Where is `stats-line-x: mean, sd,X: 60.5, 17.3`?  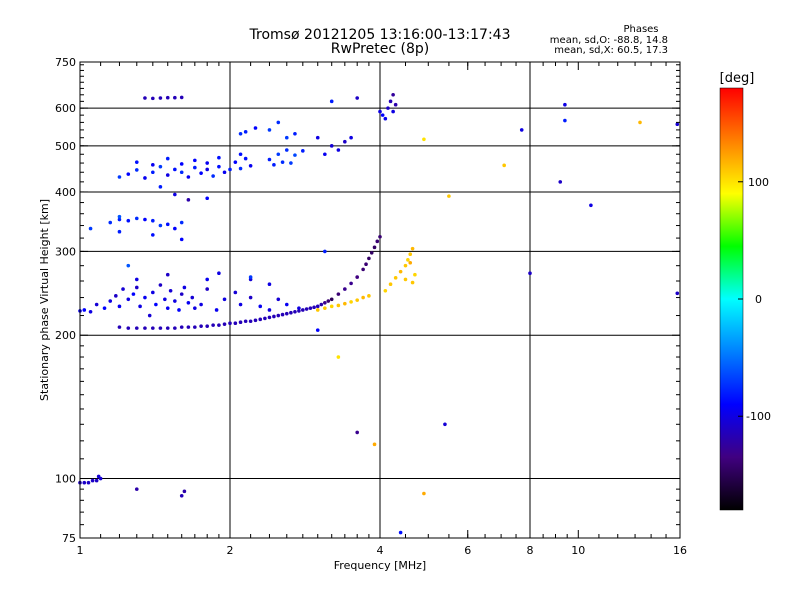 stats-line-x: mean, sd,X: 60.5, 17.3 is located at coordinates (611, 50).